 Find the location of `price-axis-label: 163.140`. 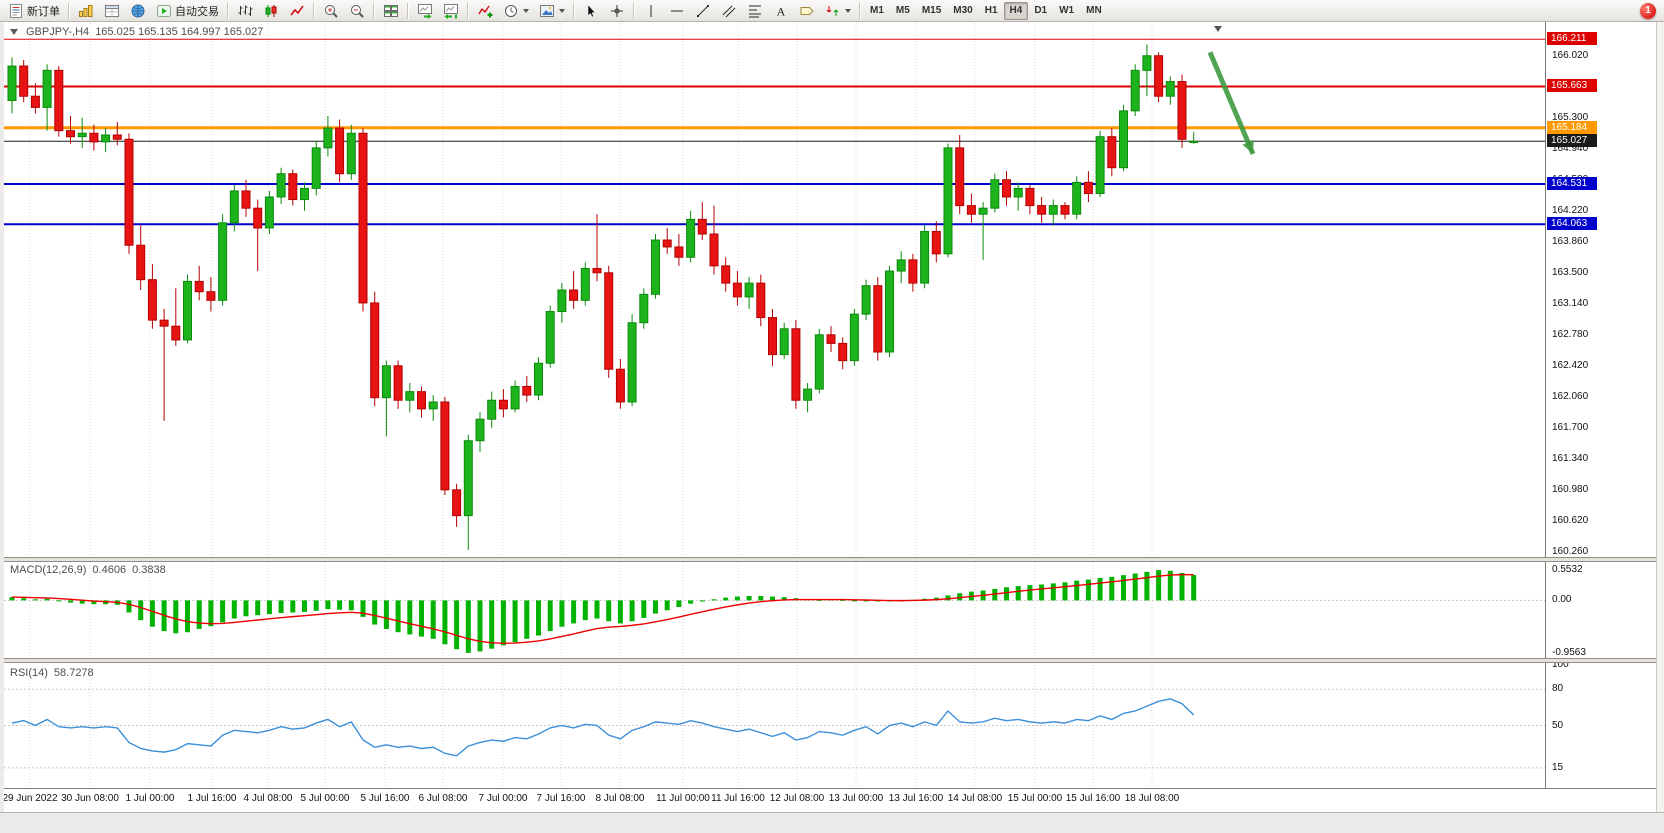

price-axis-label: 163.140 is located at coordinates (1570, 303).